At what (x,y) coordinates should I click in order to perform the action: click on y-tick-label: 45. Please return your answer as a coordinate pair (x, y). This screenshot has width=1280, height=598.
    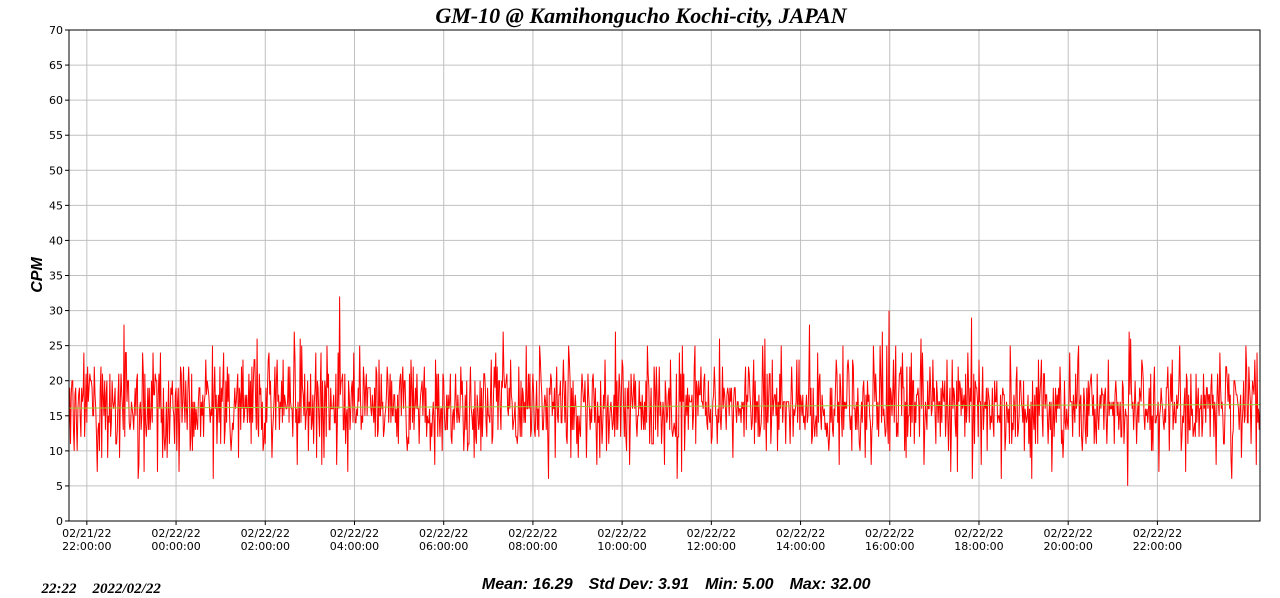
    Looking at the image, I should click on (56, 205).